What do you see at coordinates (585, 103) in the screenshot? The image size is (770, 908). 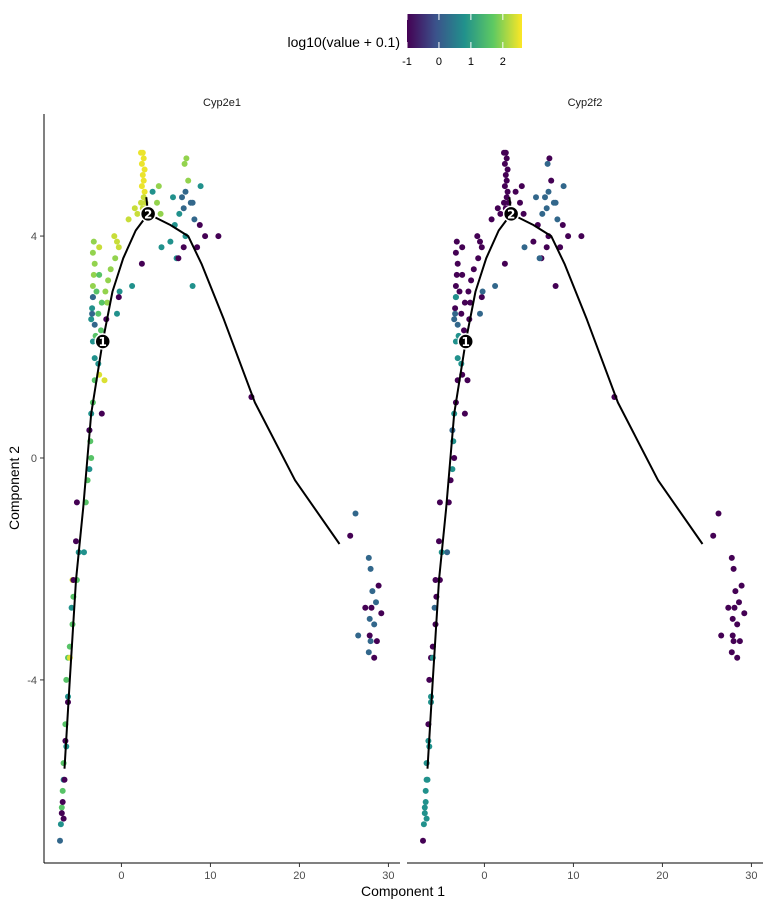 I see `panel-strip-label: Cyp2f2` at bounding box center [585, 103].